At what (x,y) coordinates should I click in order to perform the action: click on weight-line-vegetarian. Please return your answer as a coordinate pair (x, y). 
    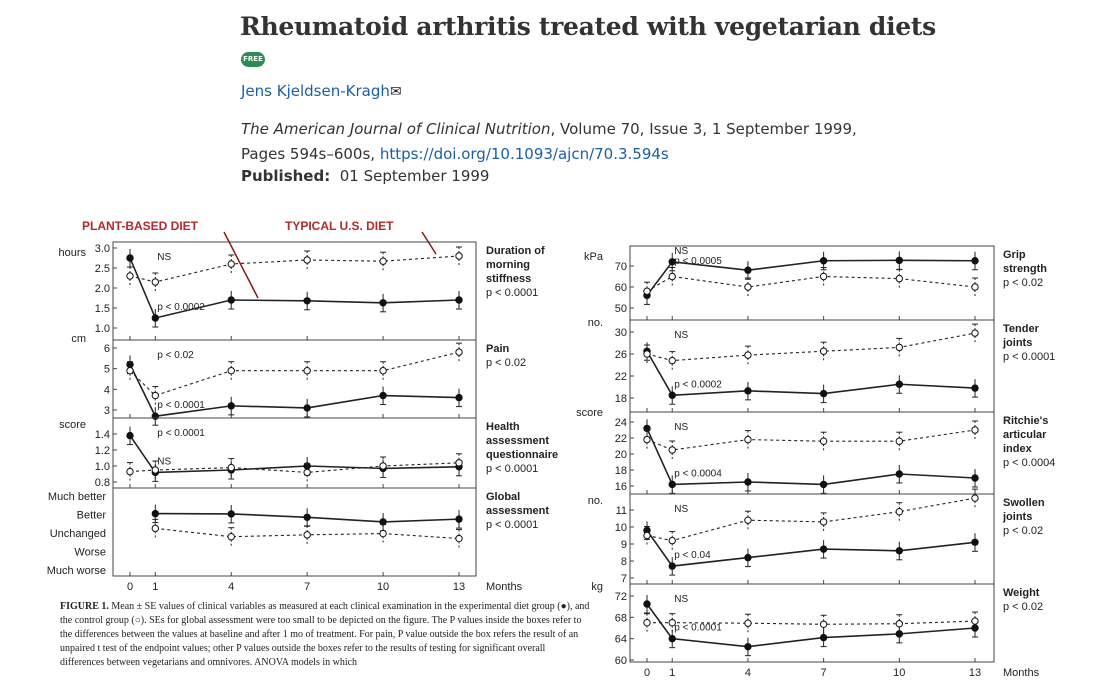
    Looking at the image, I should click on (811, 625).